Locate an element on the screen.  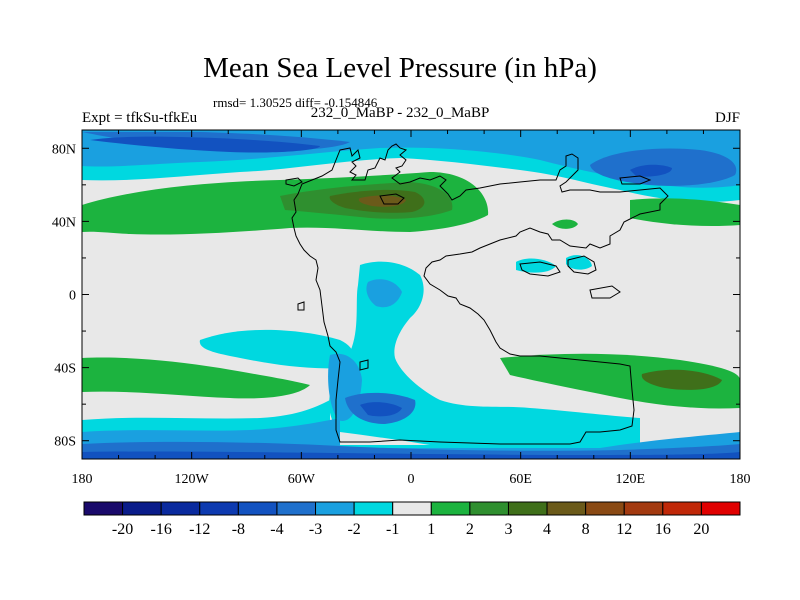
south-pacific-cyan-tongue is located at coordinates (276, 349).